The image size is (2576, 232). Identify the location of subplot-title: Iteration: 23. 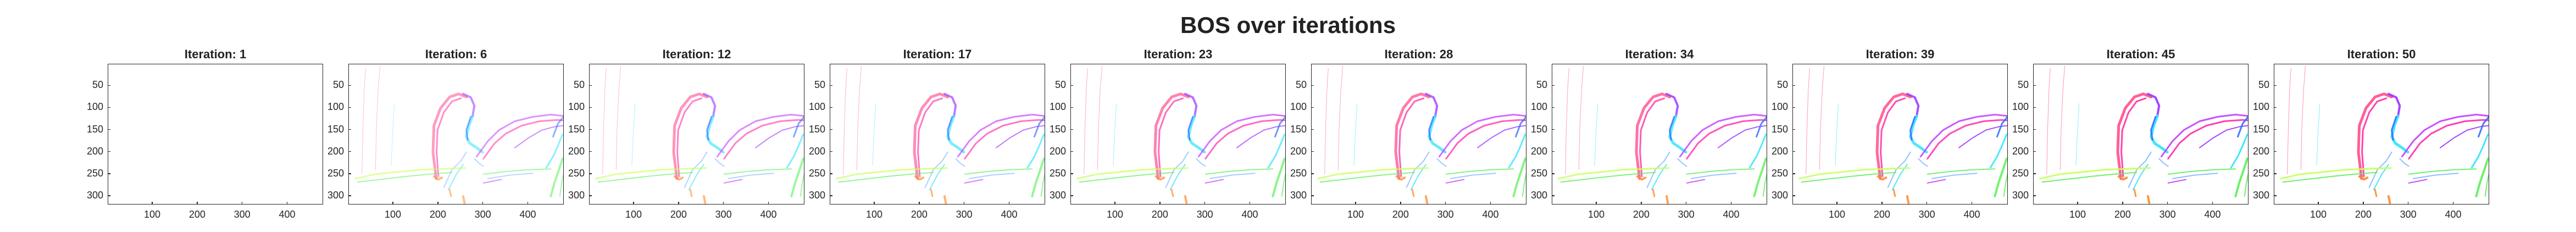
(1178, 54).